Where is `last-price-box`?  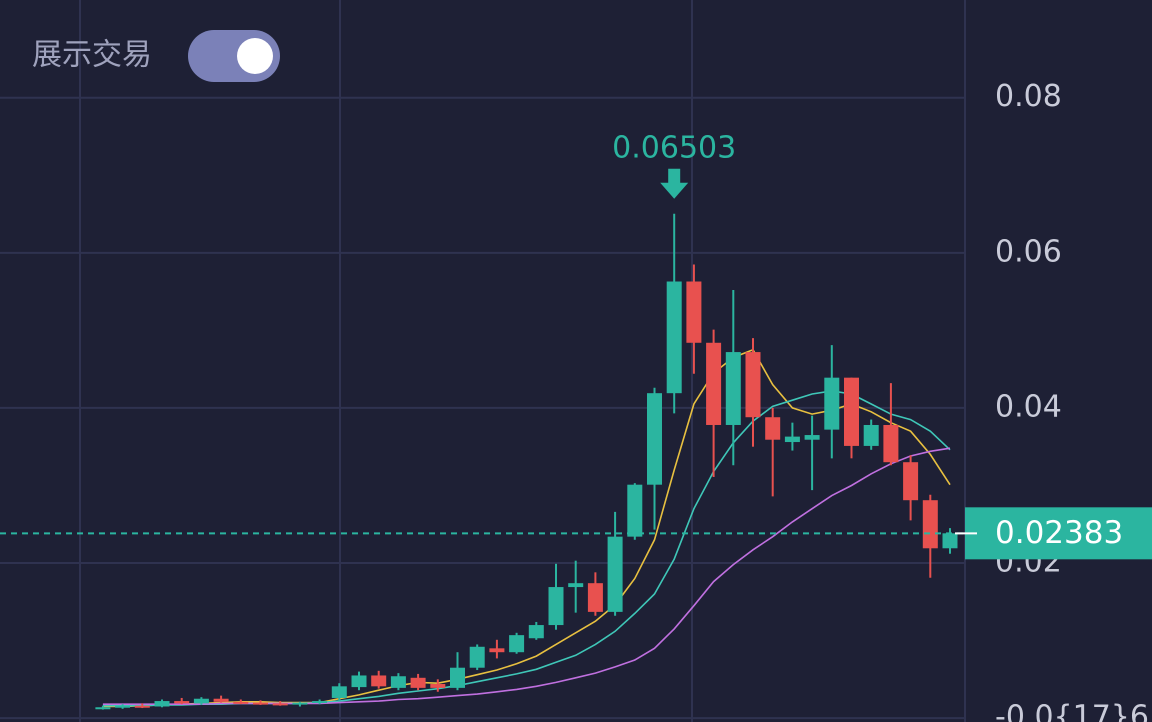
last-price-box is located at coordinates (1058, 533).